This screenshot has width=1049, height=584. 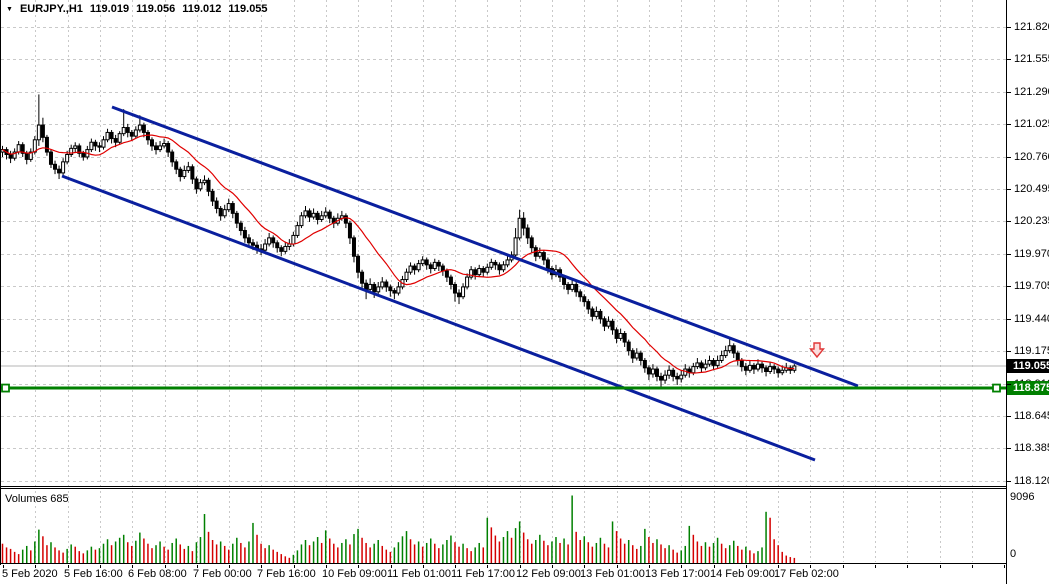 What do you see at coordinates (677, 574) in the screenshot?
I see `time-tick-label: 13 Feb 17:00` at bounding box center [677, 574].